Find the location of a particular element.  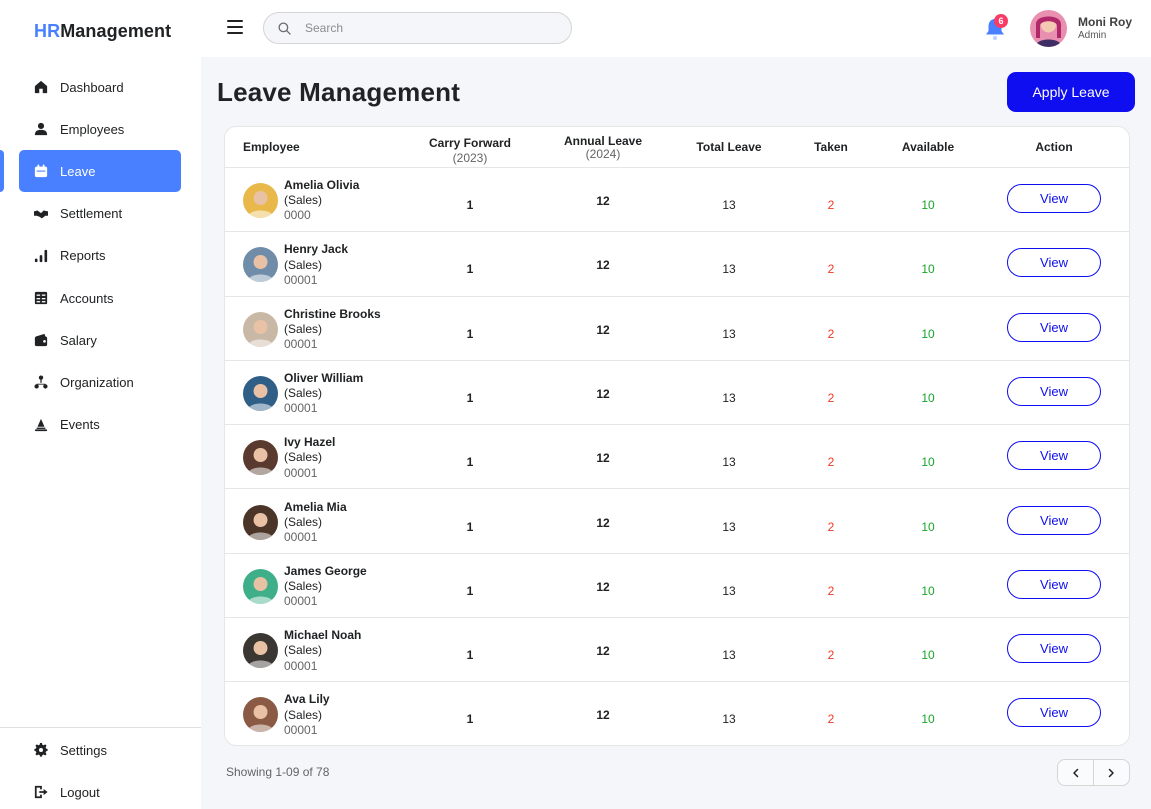

employee-name: James George is located at coordinates (325, 570).